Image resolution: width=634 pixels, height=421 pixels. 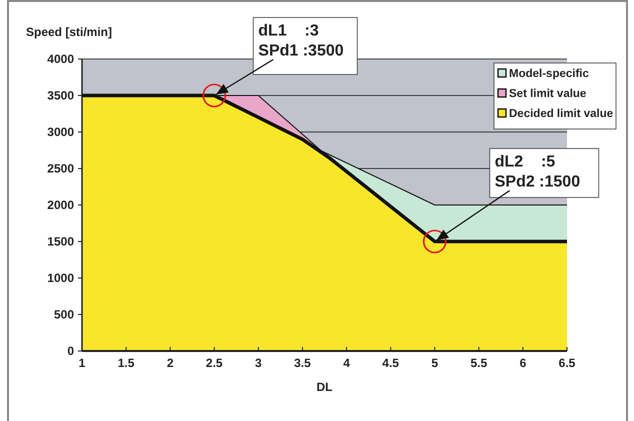 What do you see at coordinates (170, 363) in the screenshot?
I see `x-tick-label: 2` at bounding box center [170, 363].